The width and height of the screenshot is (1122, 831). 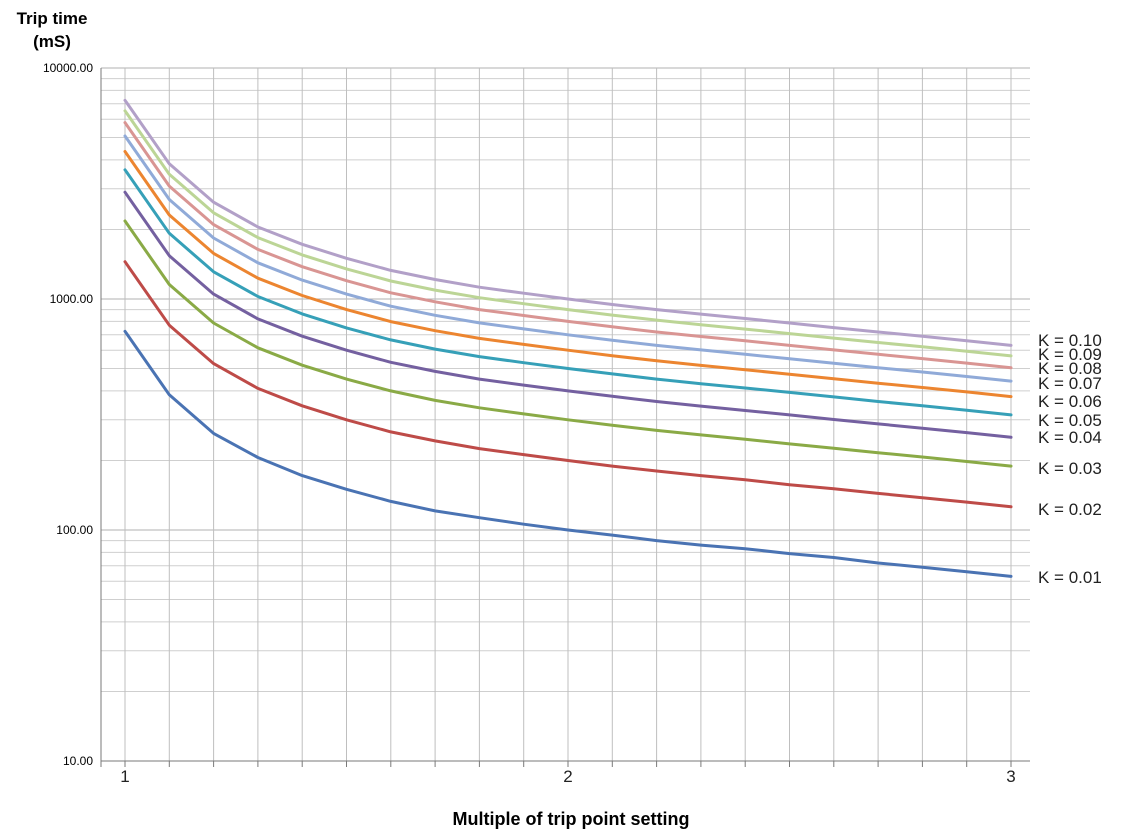 I want to click on series-label: K = 0.05, so click(x=1070, y=420).